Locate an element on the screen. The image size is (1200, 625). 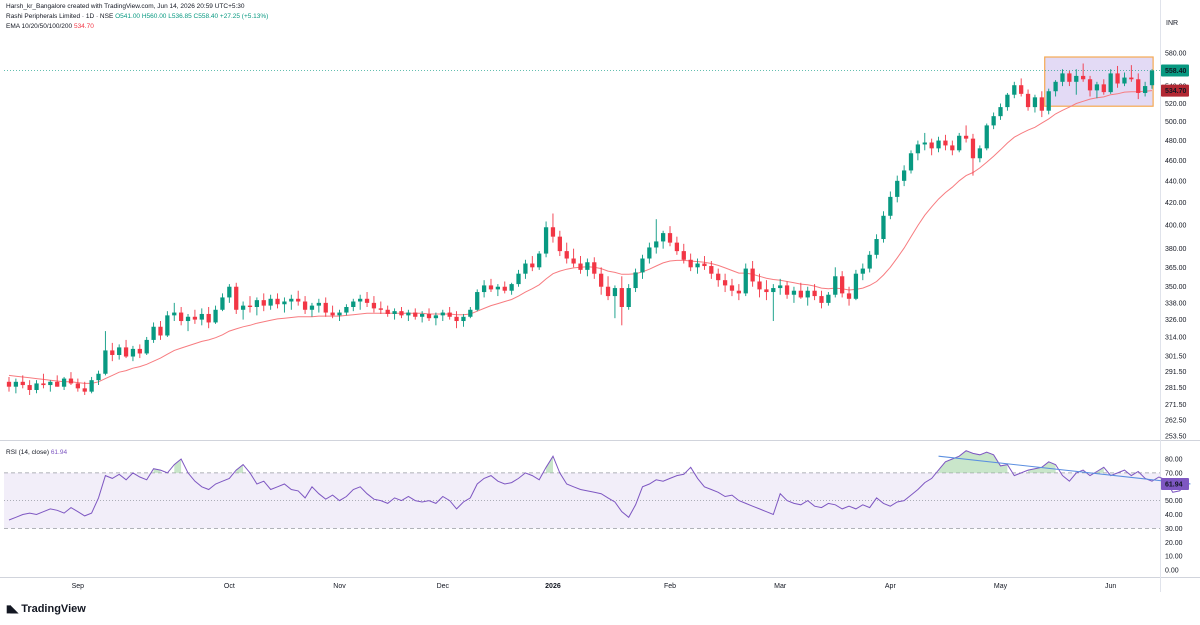
rsi-tick-label: 50.00 is located at coordinates (1174, 501).